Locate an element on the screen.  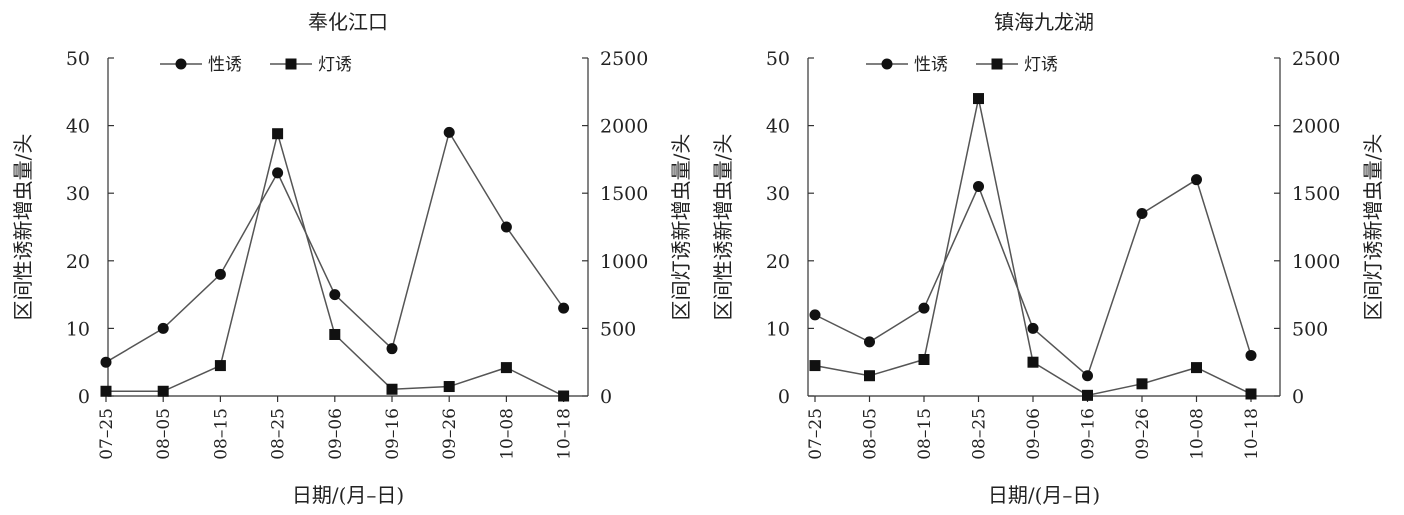
chart-title: 镇海九龙湖 is located at coordinates (1044, 22).